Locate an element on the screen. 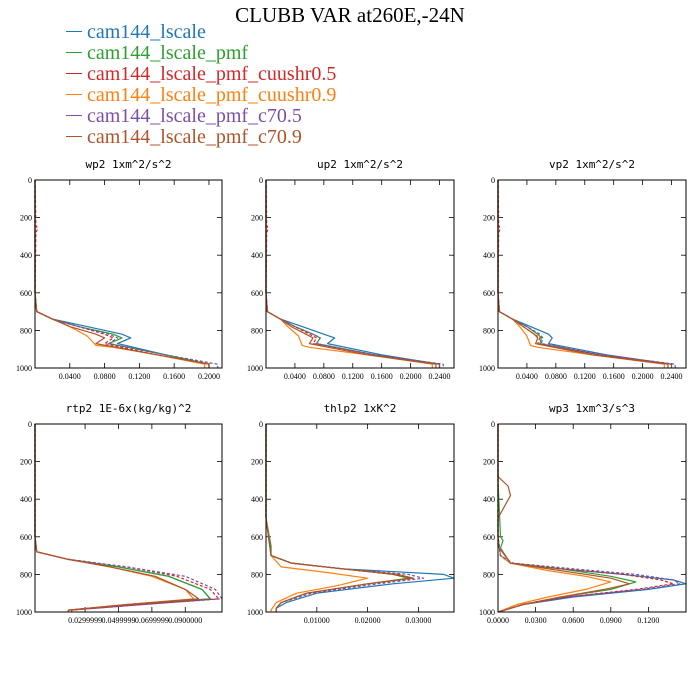 The image size is (700, 700). figure-title: CLUBB VAR at260E,-24N is located at coordinates (350, 15).